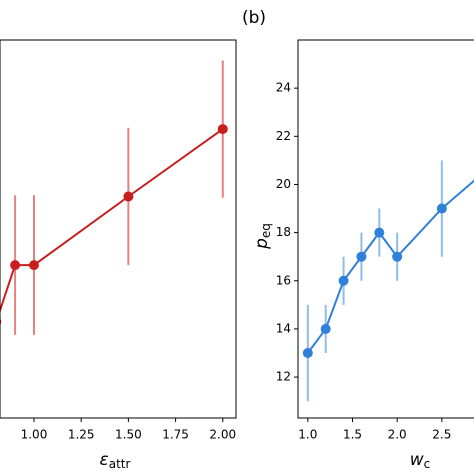  What do you see at coordinates (128, 435) in the screenshot?
I see `x-tick-label: 1.50` at bounding box center [128, 435].